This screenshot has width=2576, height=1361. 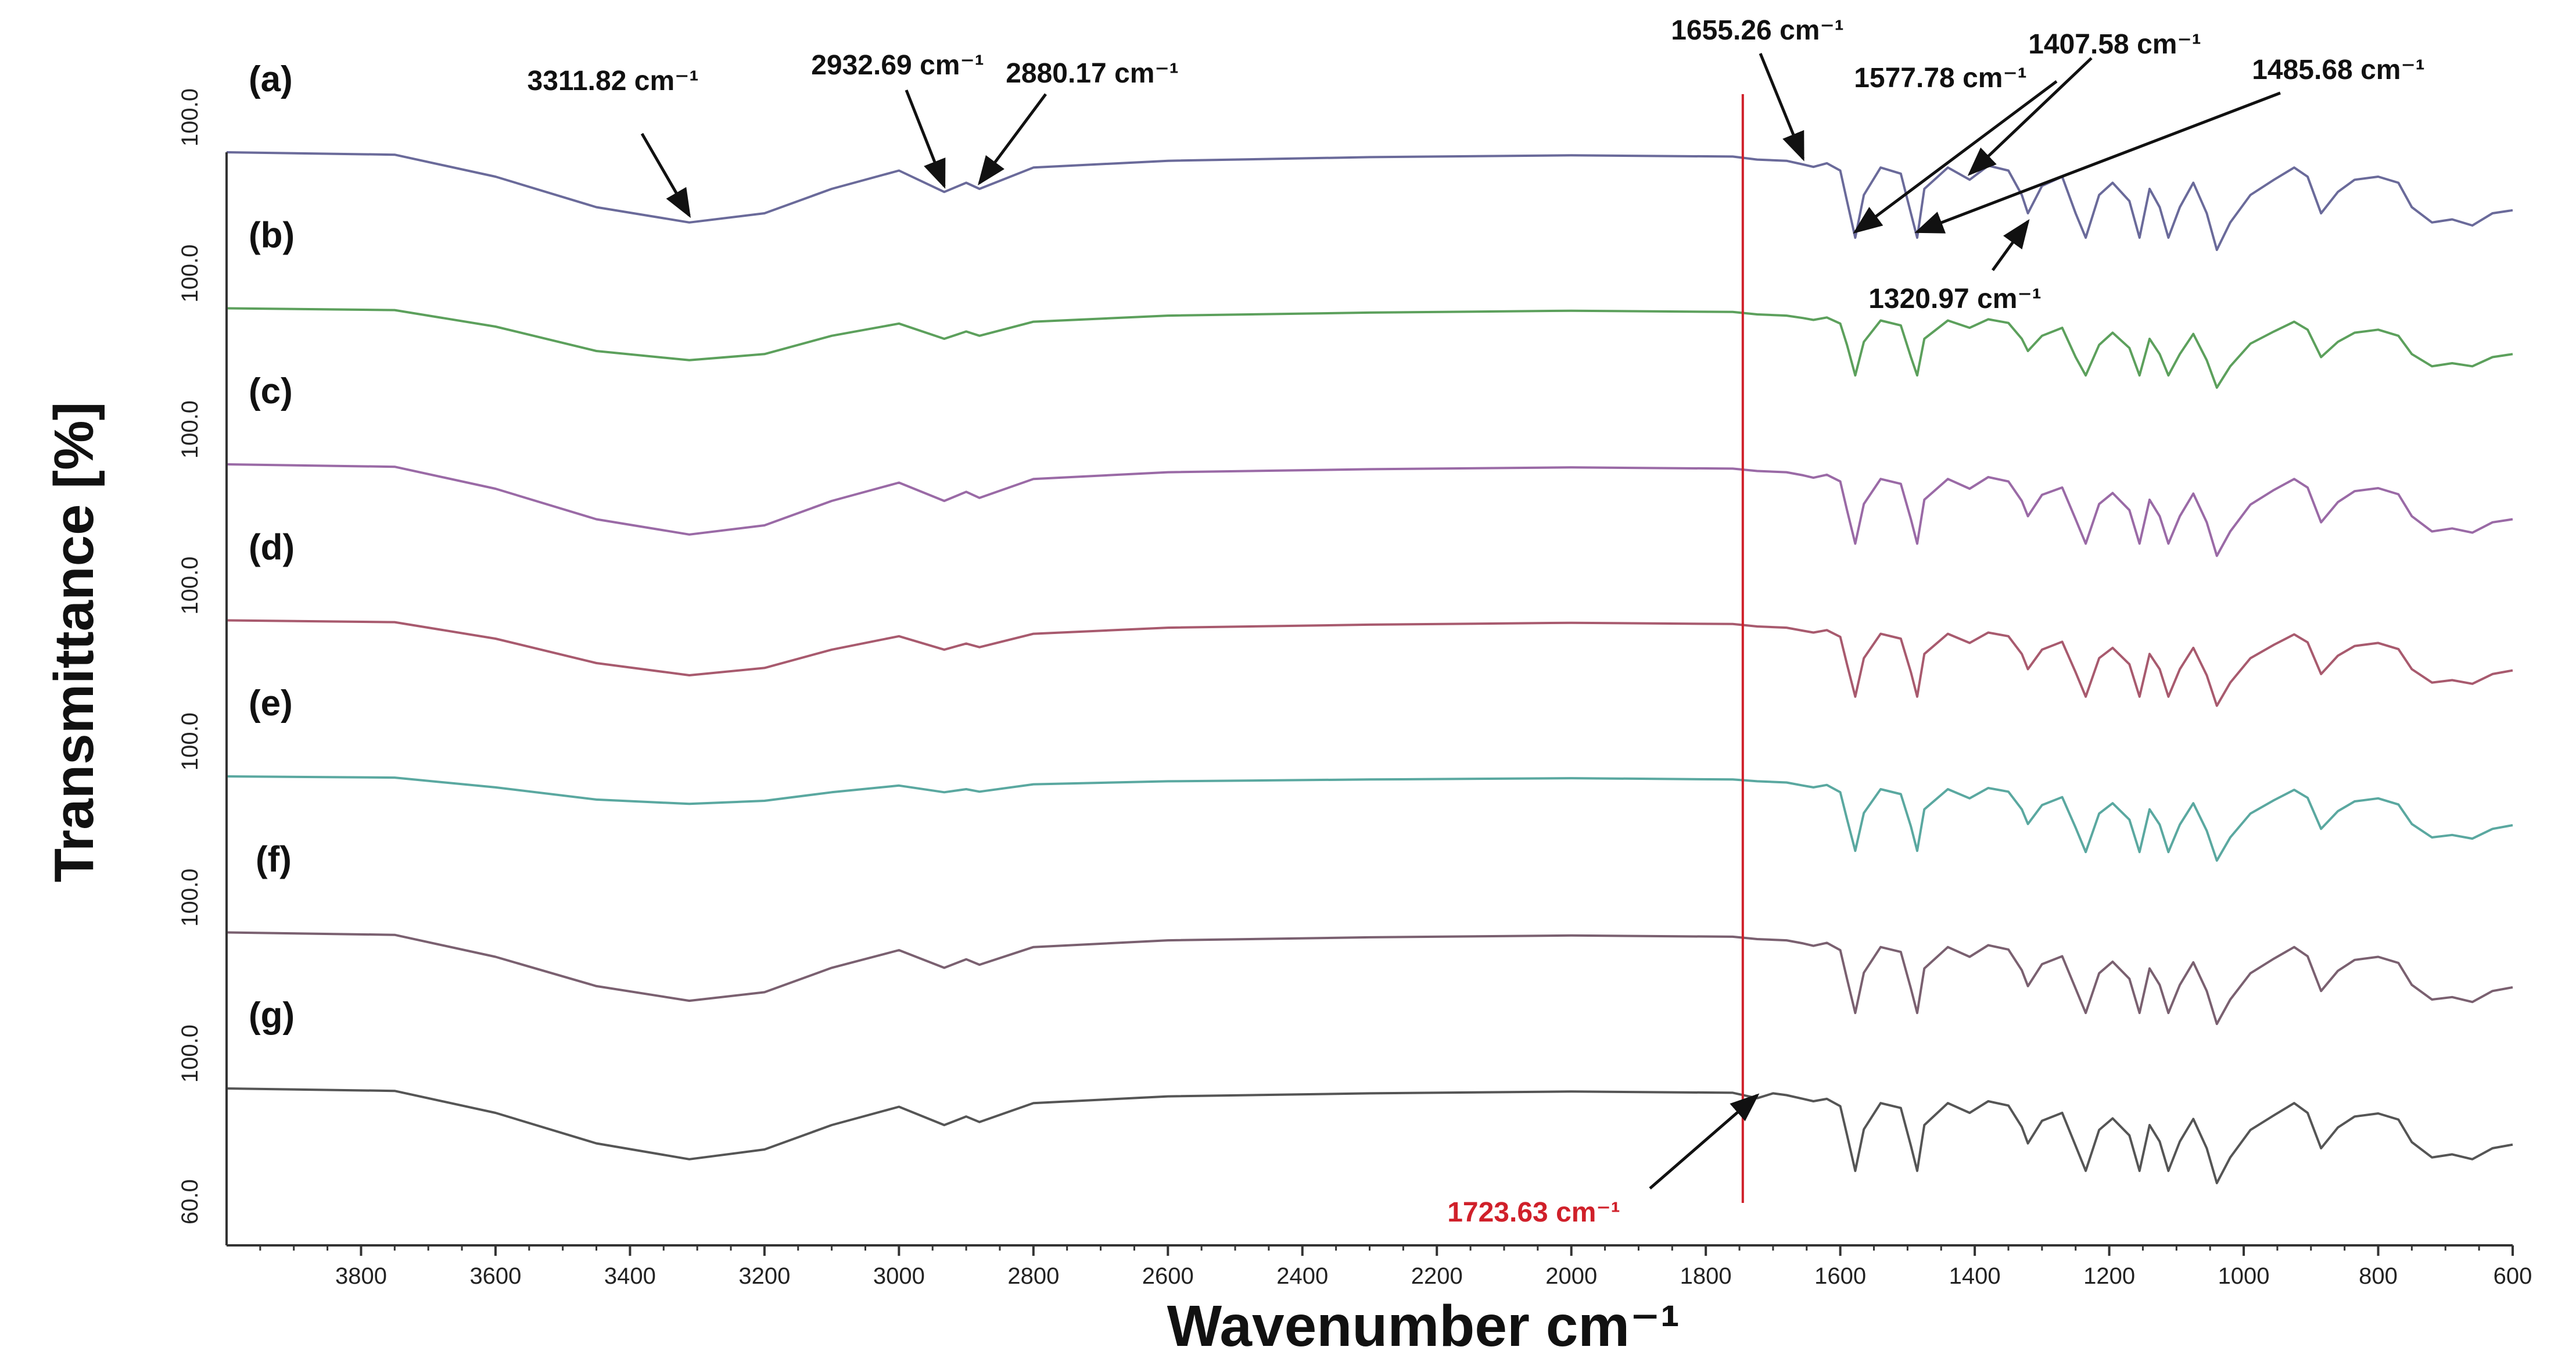 What do you see at coordinates (2114, 44) in the screenshot?
I see `peak-annotation: 1407.58 cm⁻¹` at bounding box center [2114, 44].